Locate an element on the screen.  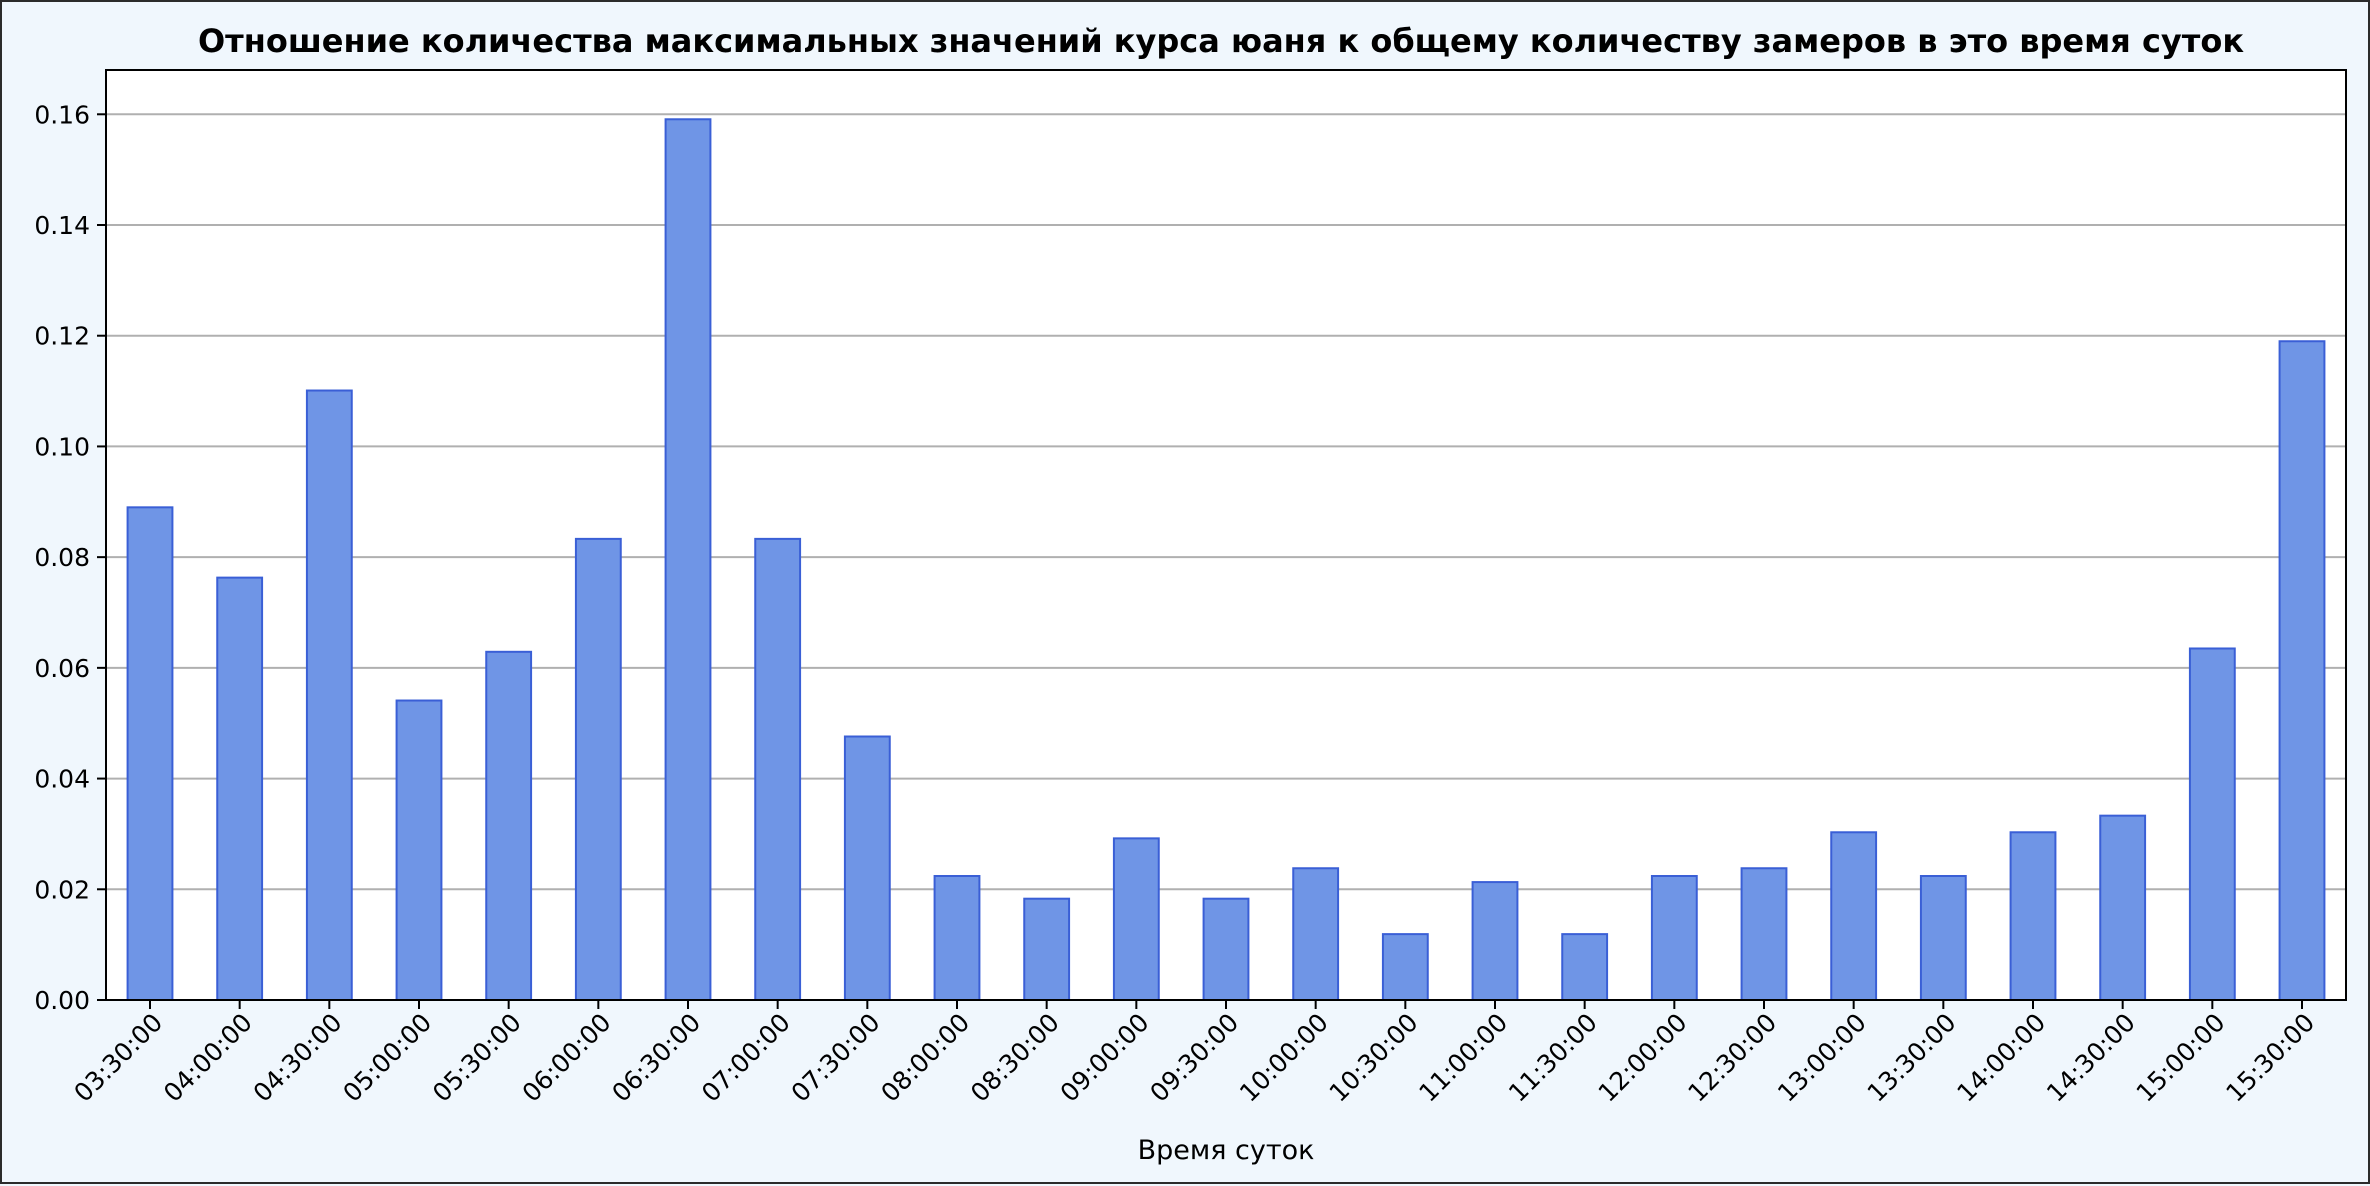
x-tick-label: 04:30:00 is located at coordinates (298, 1058).